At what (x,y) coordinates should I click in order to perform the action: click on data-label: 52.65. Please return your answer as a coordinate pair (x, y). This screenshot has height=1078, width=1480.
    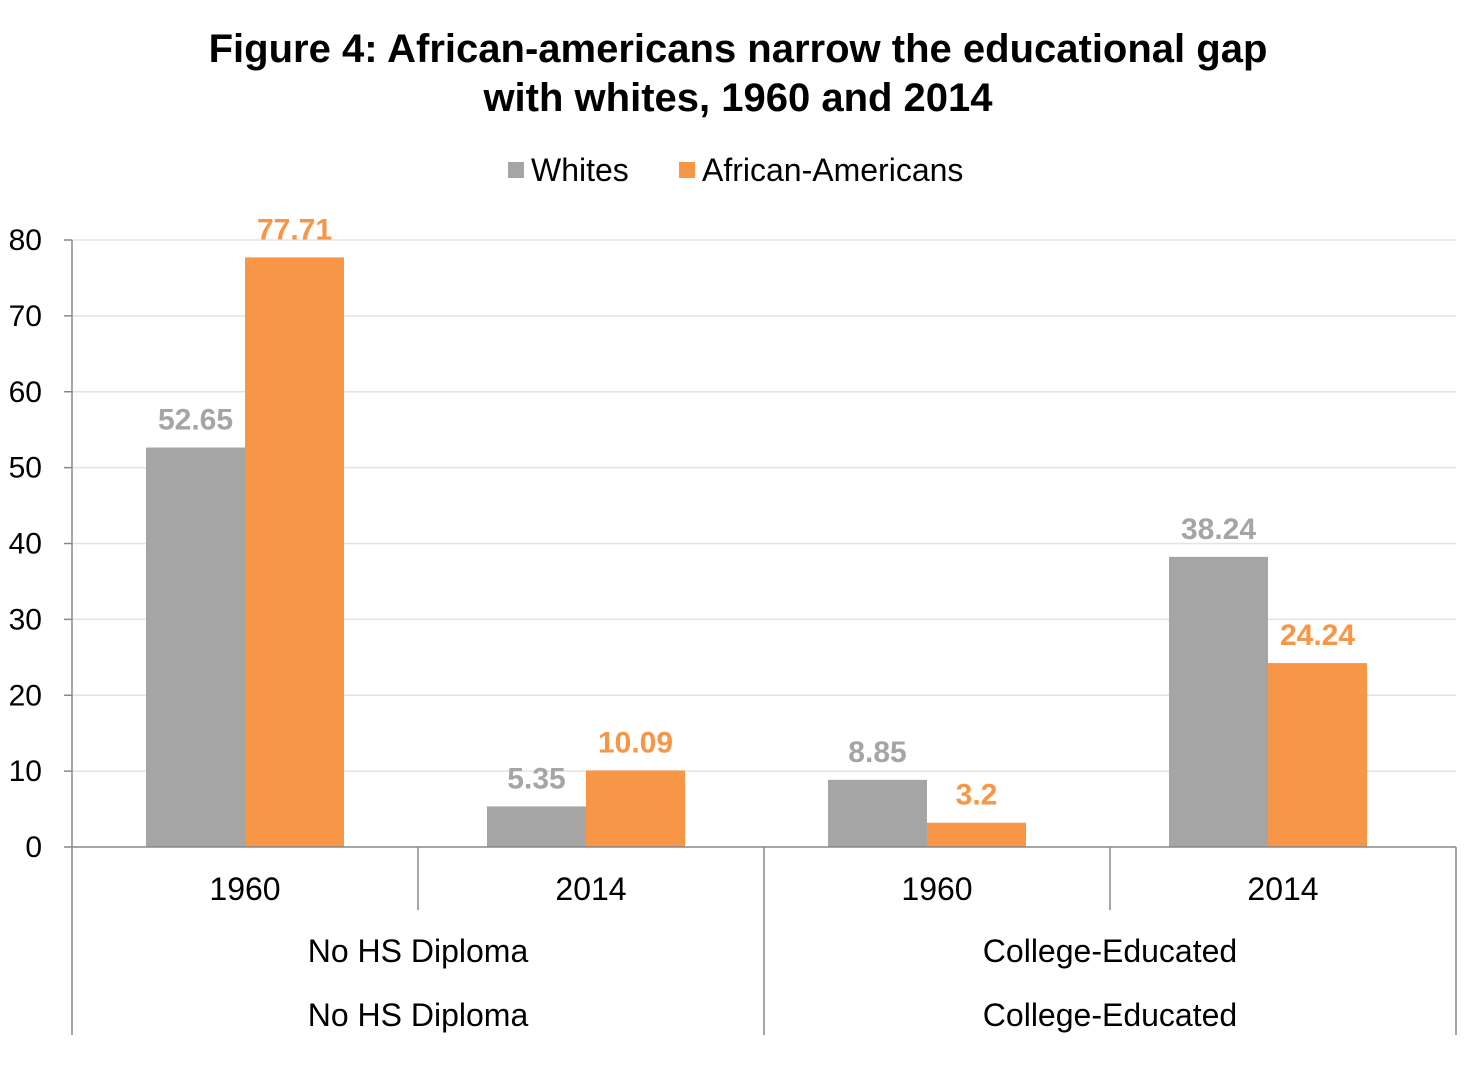
    Looking at the image, I should click on (195, 420).